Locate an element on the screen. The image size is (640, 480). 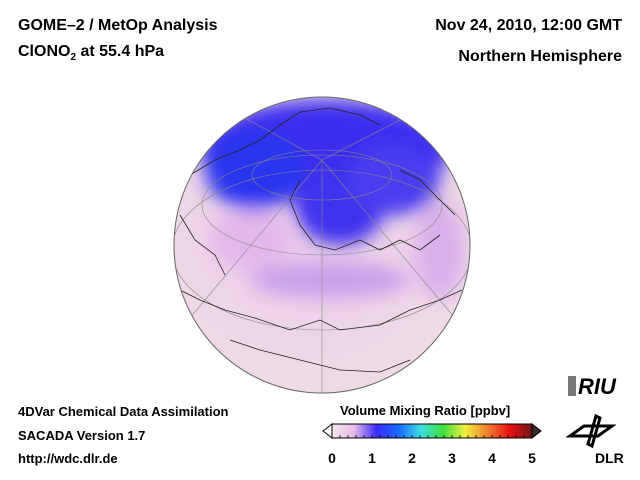
datetime-label: Nov 24, 2010, 12:00 GMT is located at coordinates (528, 25).